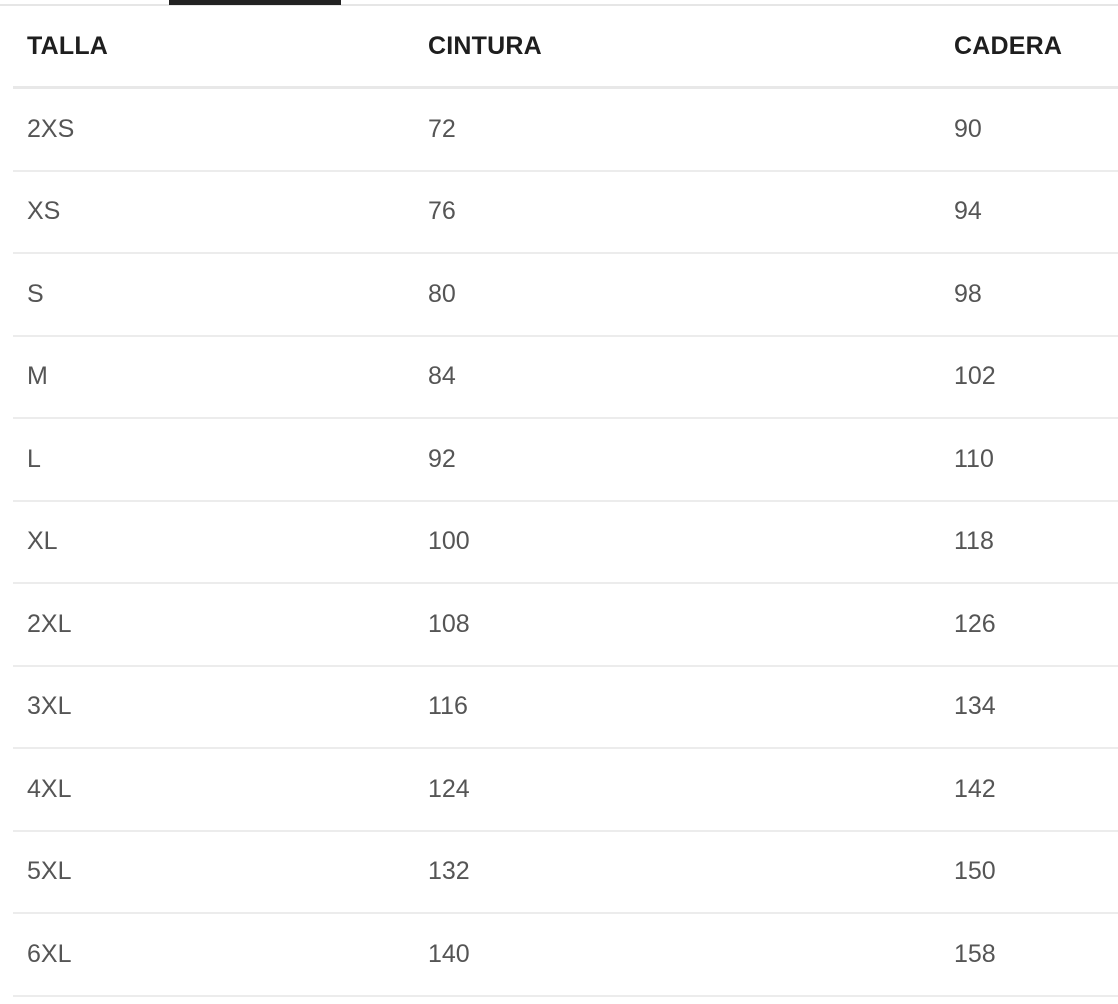 The image size is (1118, 1004). I want to click on cell-talla: S, so click(213, 295).